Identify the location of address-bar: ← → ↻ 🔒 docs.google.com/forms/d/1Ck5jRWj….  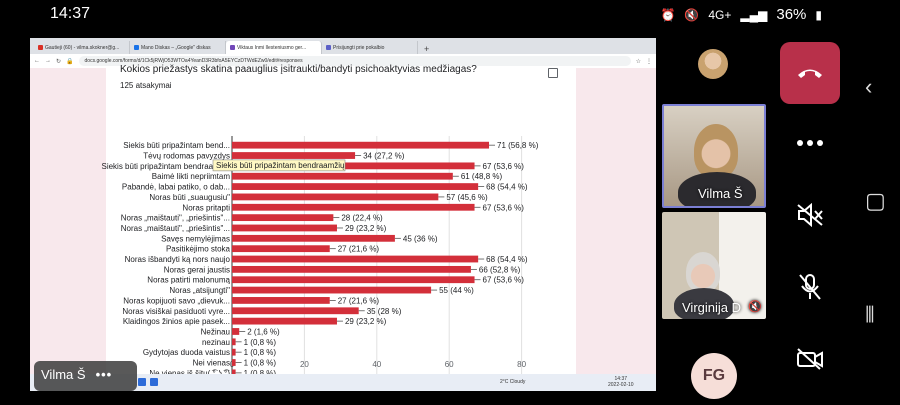
(343, 61).